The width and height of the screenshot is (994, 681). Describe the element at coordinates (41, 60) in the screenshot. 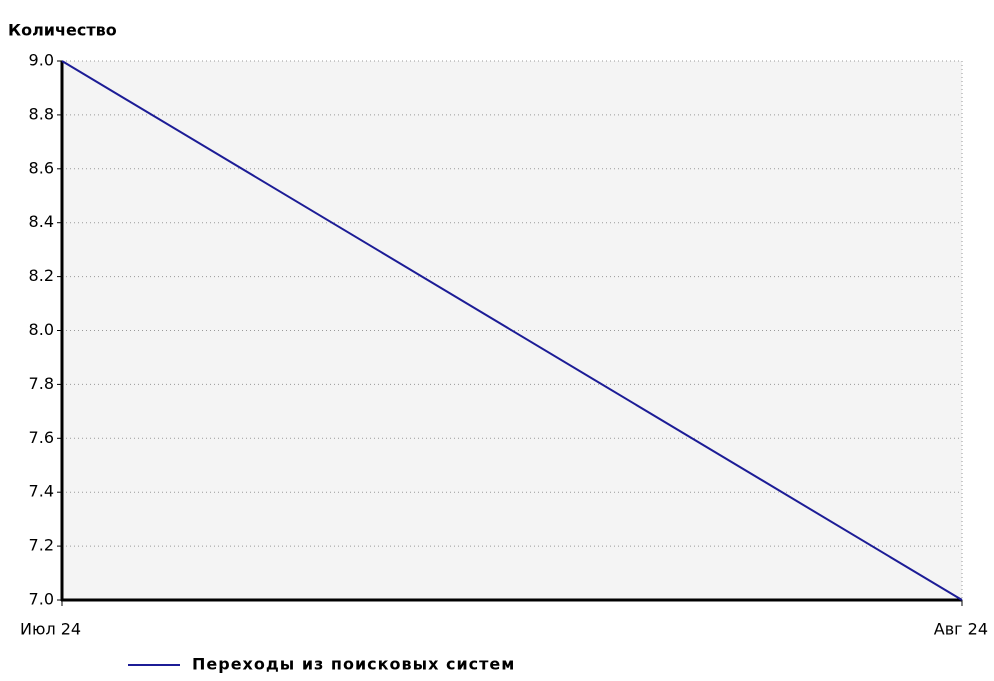

I see `y-tick-label: 9.0` at that location.